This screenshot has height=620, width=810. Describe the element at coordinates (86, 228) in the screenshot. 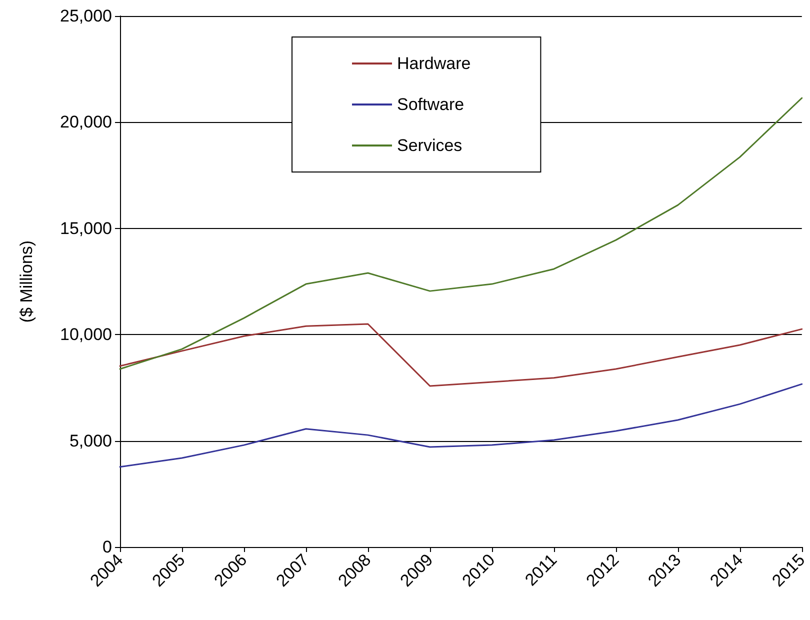

I see `y-tick-label: 15,000` at that location.